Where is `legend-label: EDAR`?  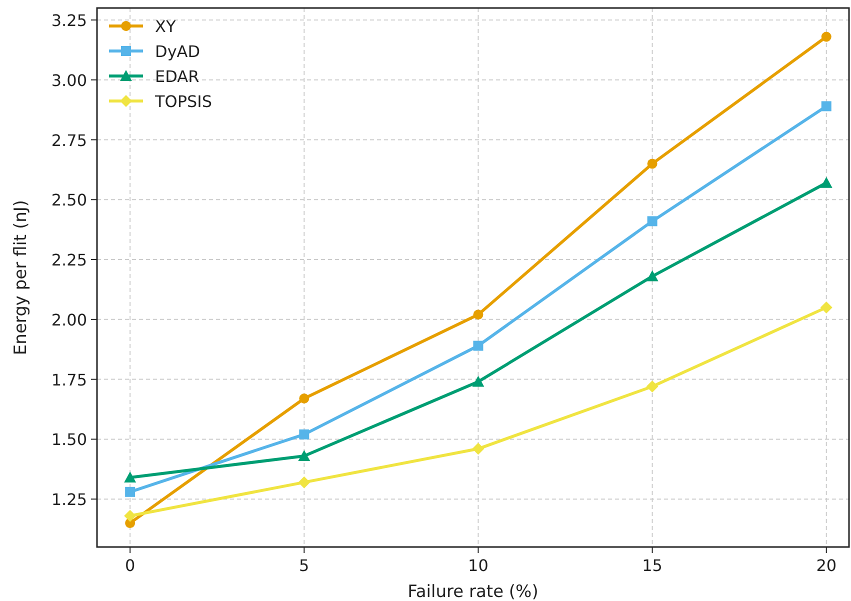 legend-label: EDAR is located at coordinates (177, 76).